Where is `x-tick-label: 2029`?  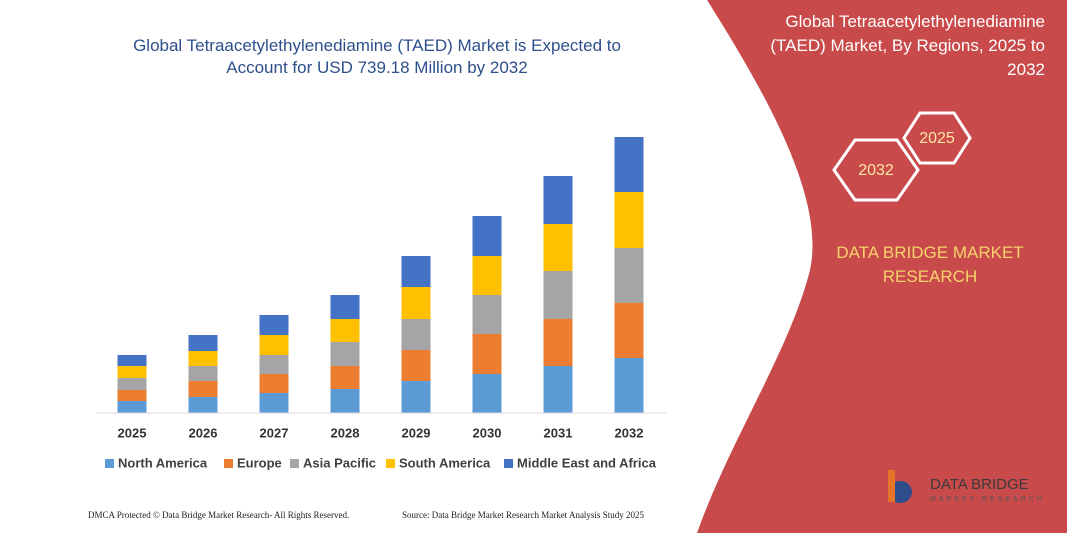
x-tick-label: 2029 is located at coordinates (416, 432).